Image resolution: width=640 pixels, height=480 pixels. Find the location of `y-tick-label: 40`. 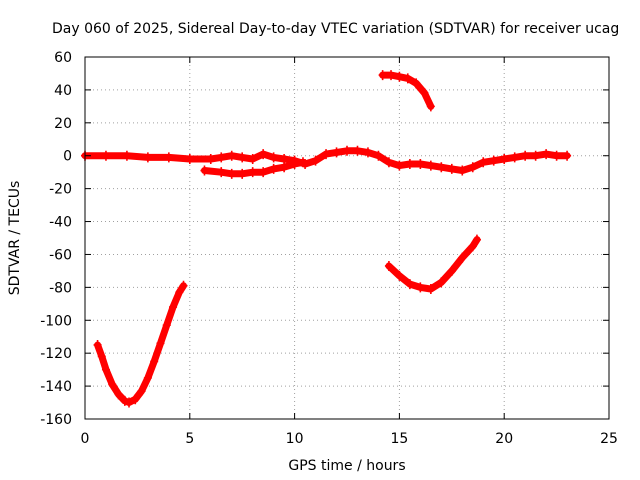

y-tick-label: 40 is located at coordinates (63, 91).